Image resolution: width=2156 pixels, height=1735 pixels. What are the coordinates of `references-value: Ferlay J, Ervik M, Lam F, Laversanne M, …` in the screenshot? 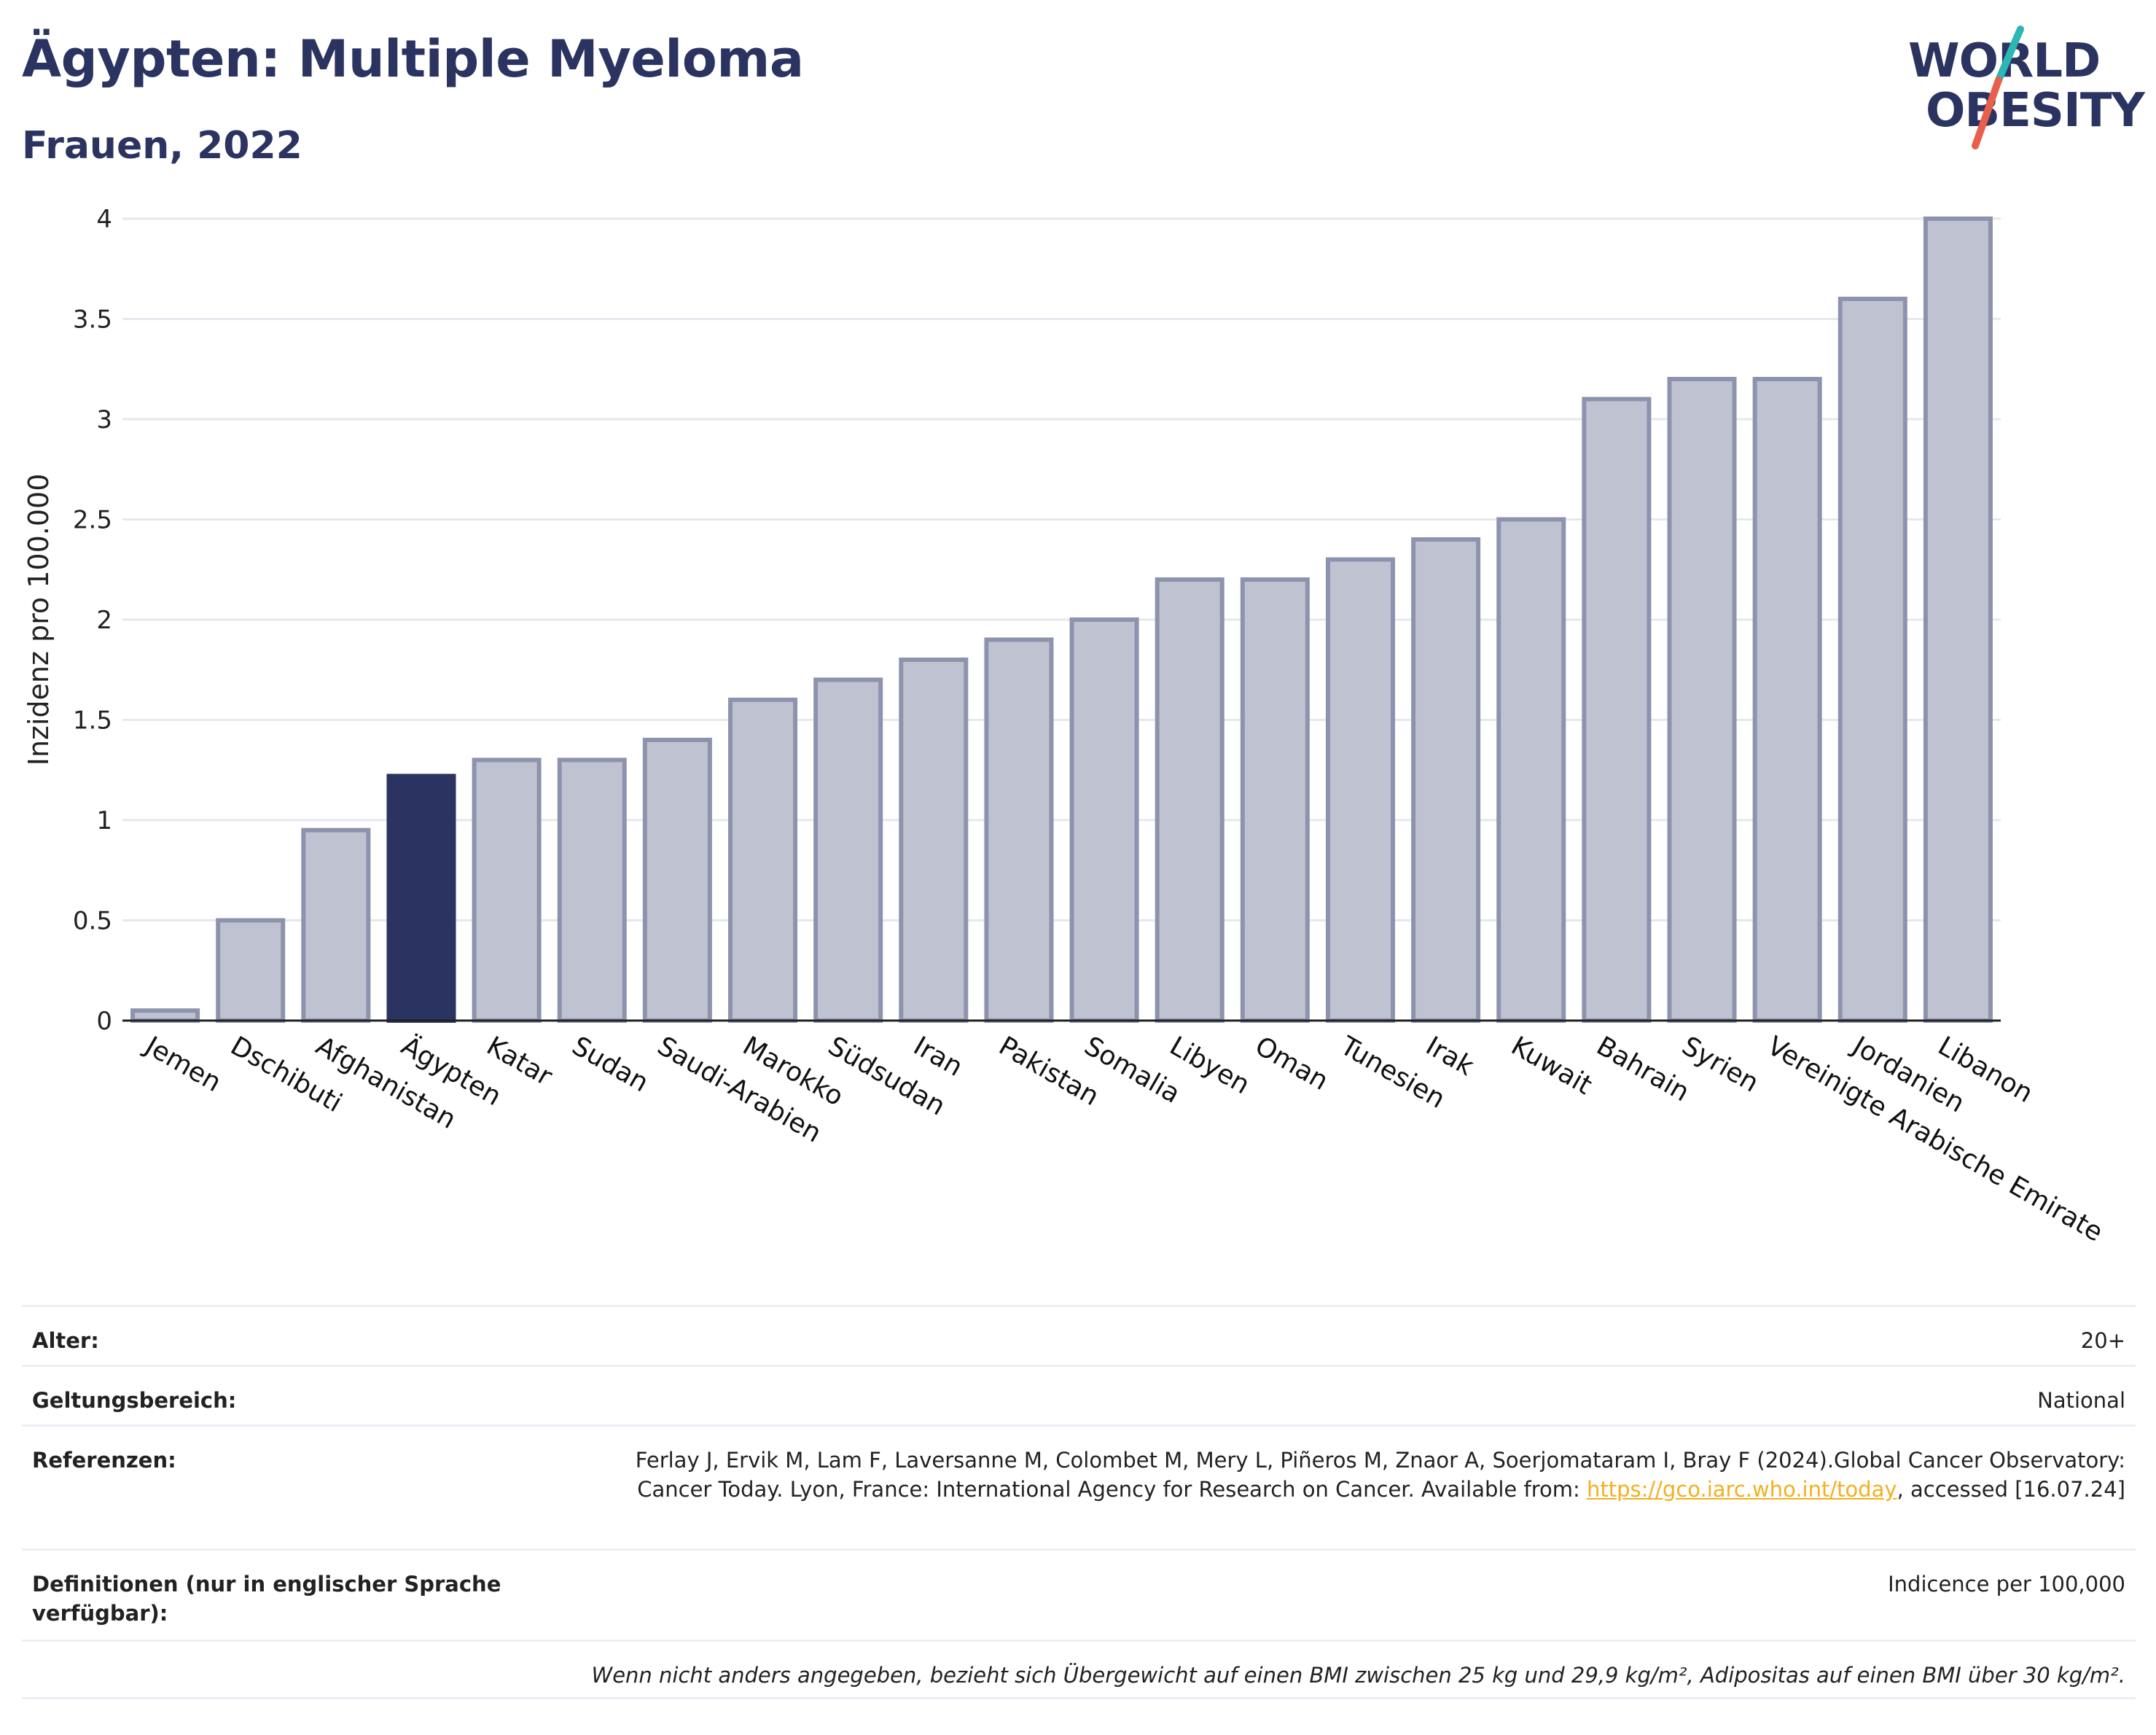 It's located at (1360, 1475).